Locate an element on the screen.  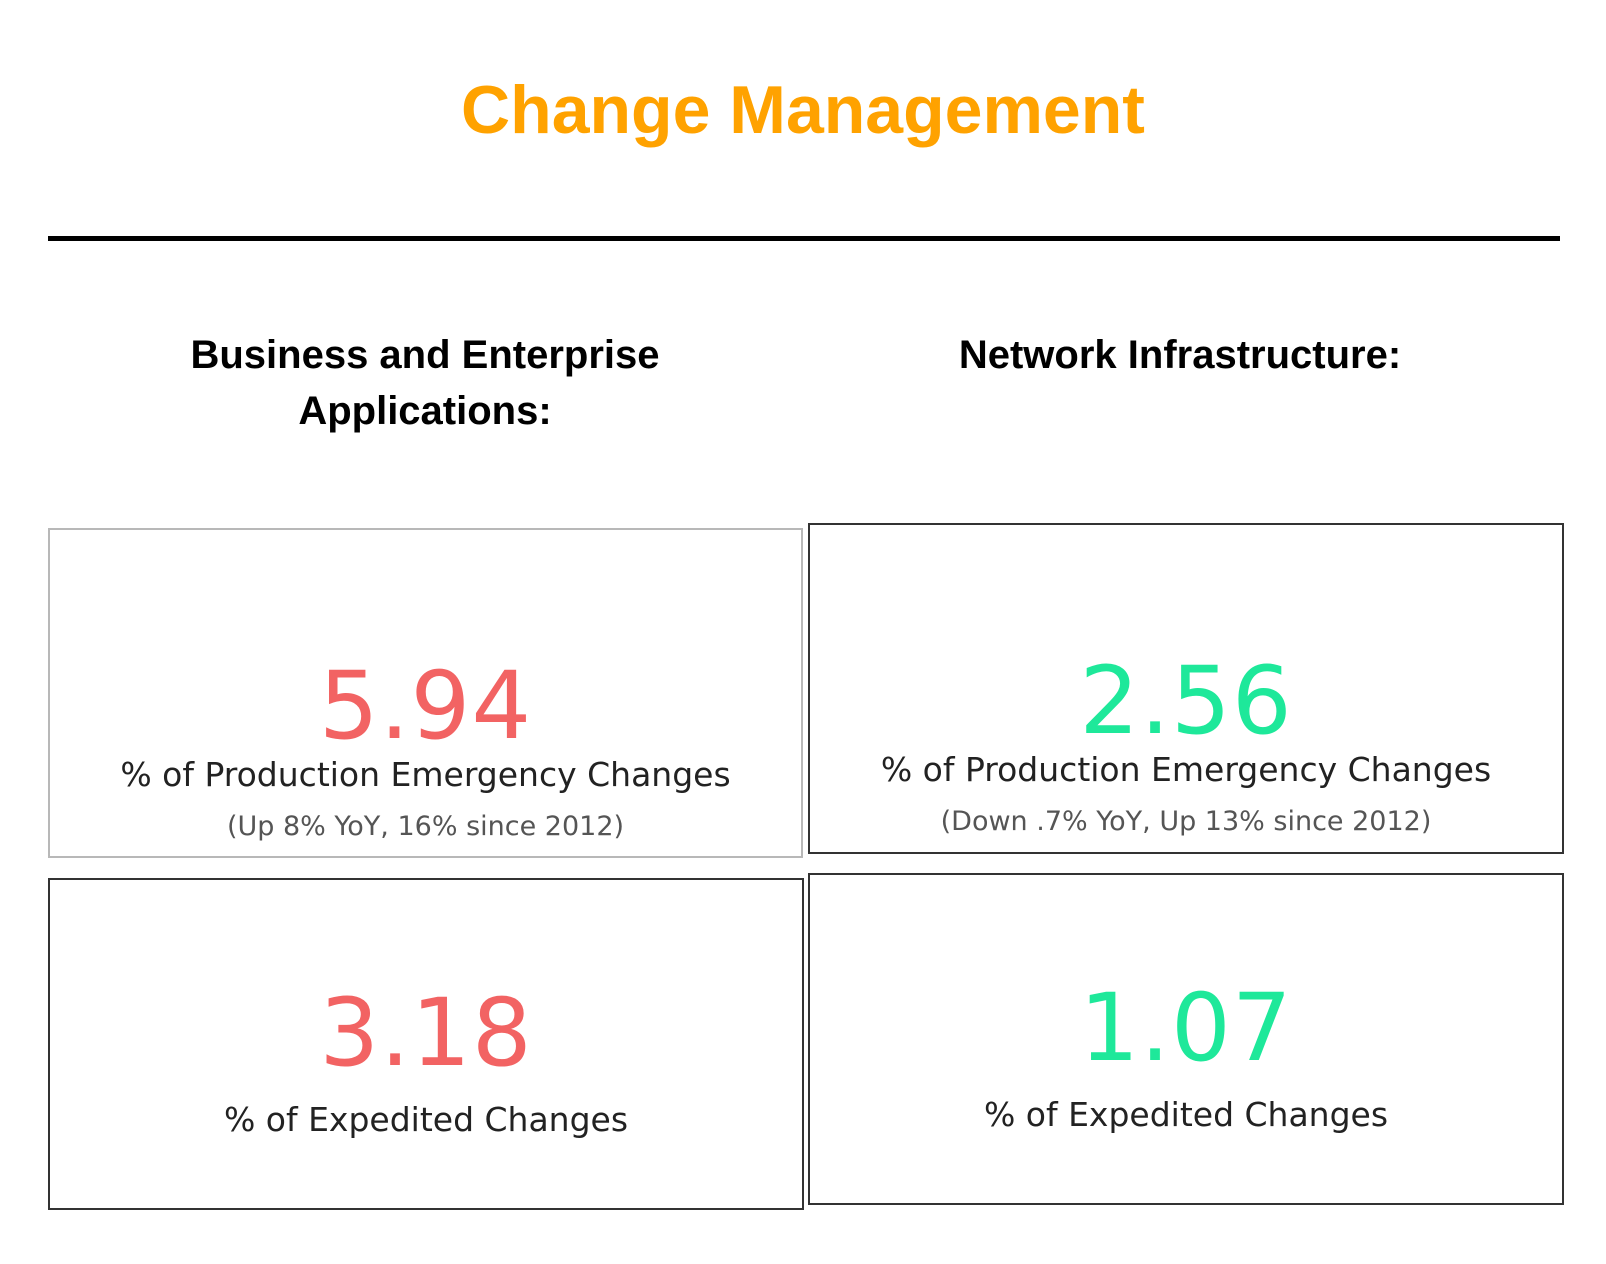
section-heading-business-line1: Business and Enterprise is located at coordinates (425, 355).